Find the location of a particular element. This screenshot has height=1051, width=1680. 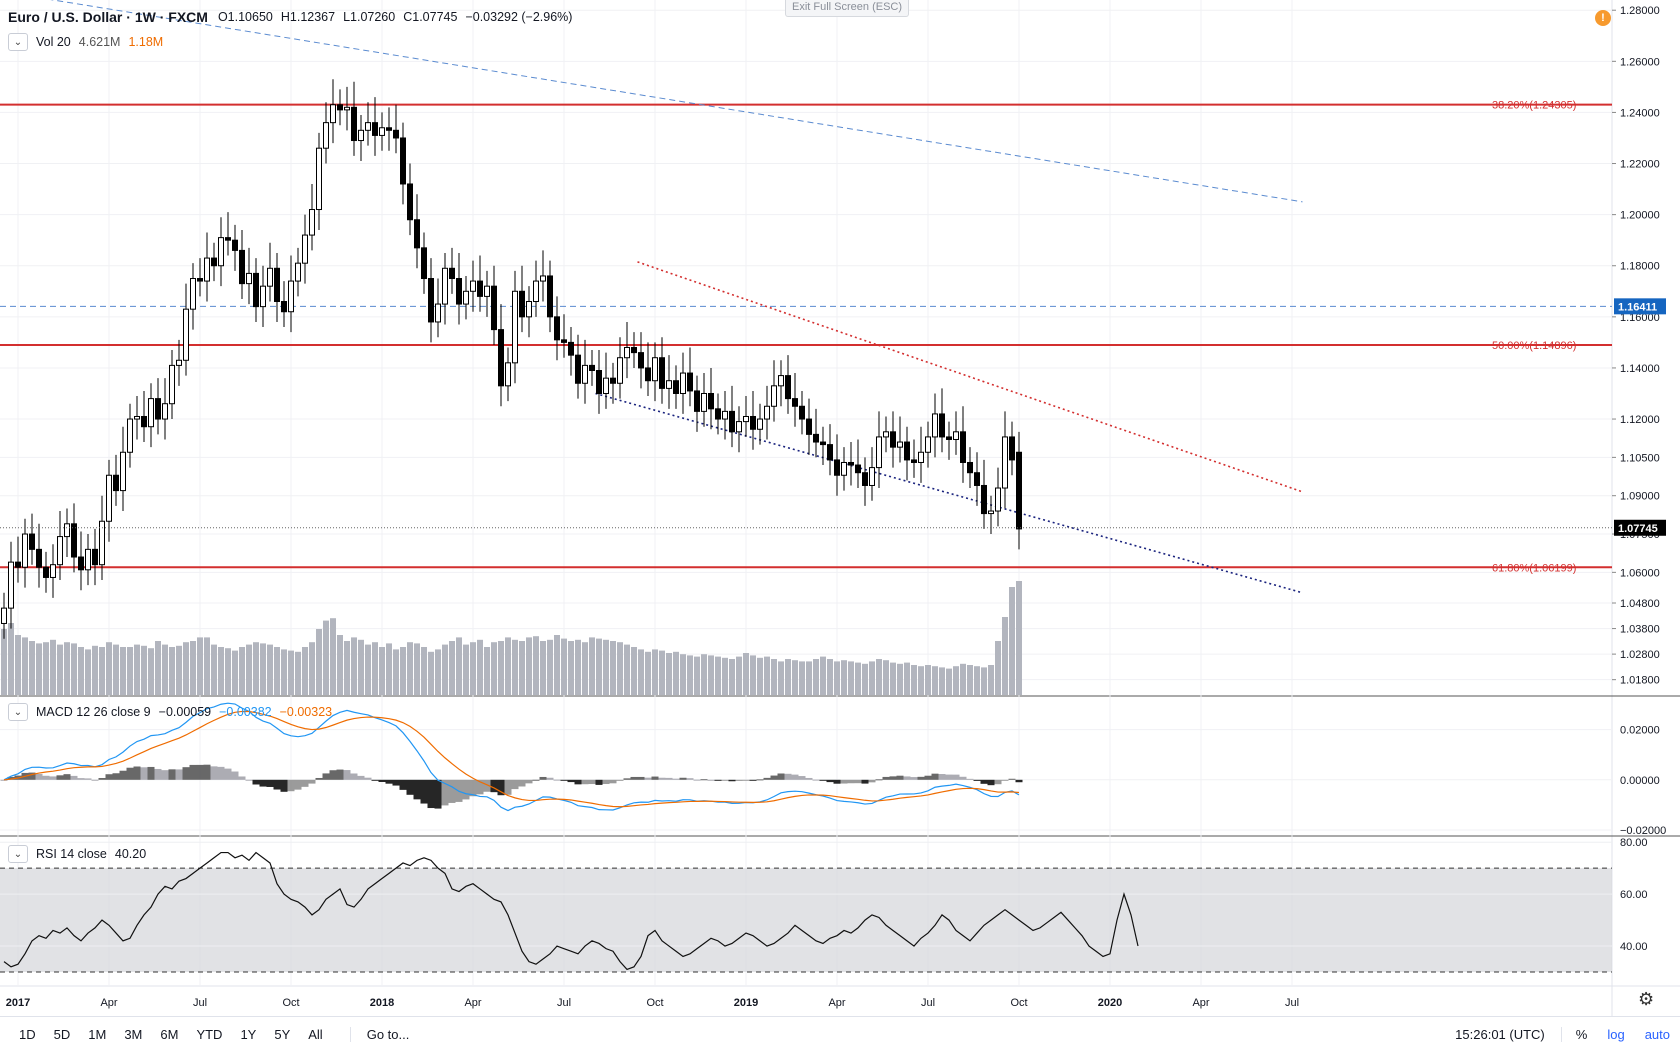

range-ytd: YTD is located at coordinates (209, 1034).